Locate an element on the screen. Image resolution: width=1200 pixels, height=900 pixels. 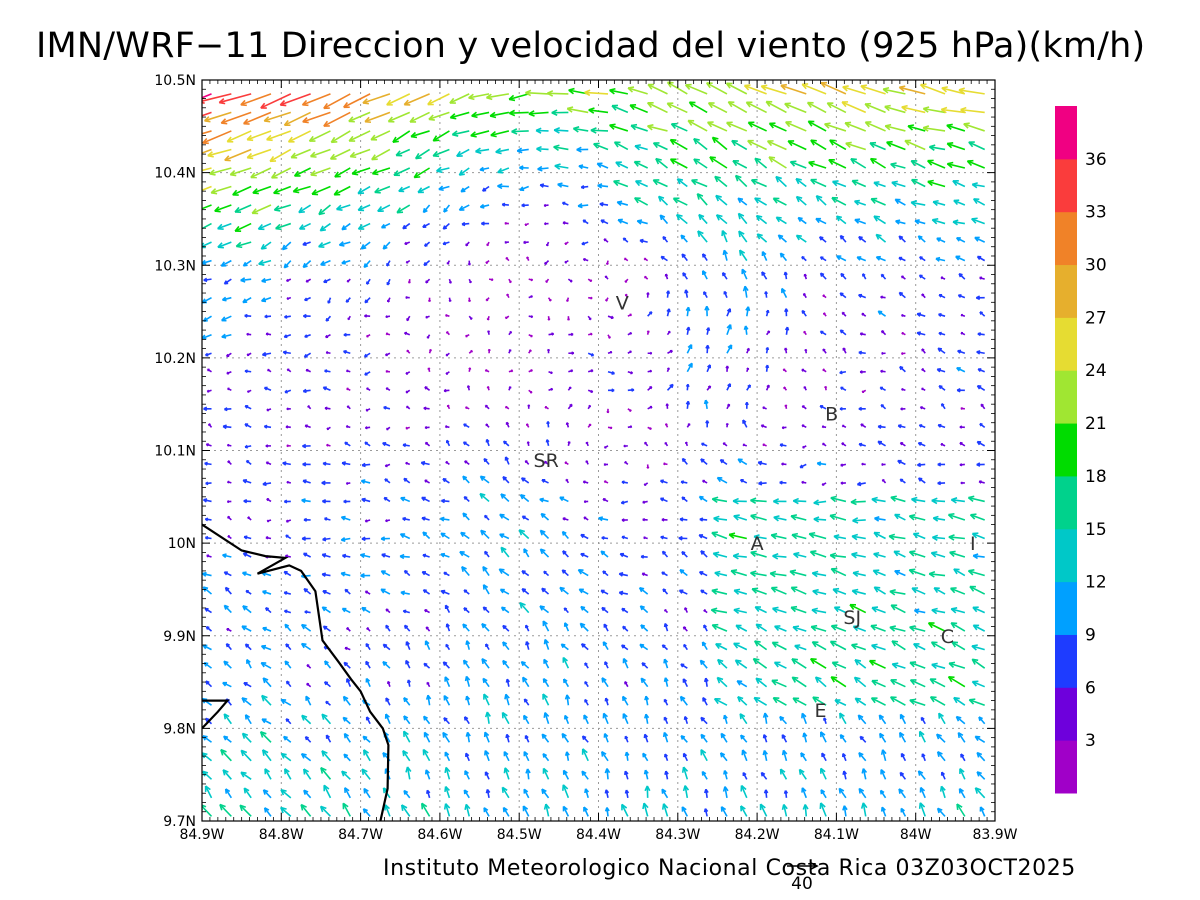
color-bar-label: 36 is located at coordinates (1096, 160).